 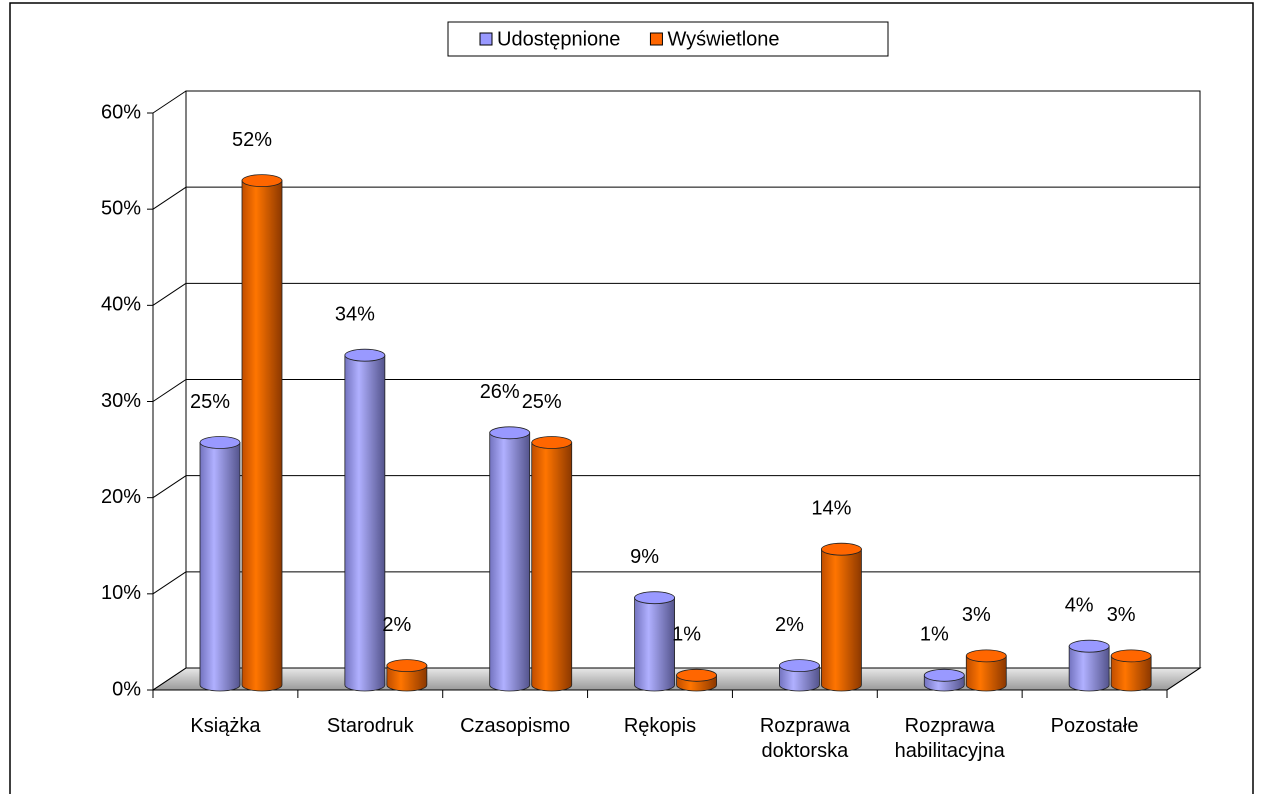 What do you see at coordinates (225, 726) in the screenshot?
I see `x-tick-label: Książka` at bounding box center [225, 726].